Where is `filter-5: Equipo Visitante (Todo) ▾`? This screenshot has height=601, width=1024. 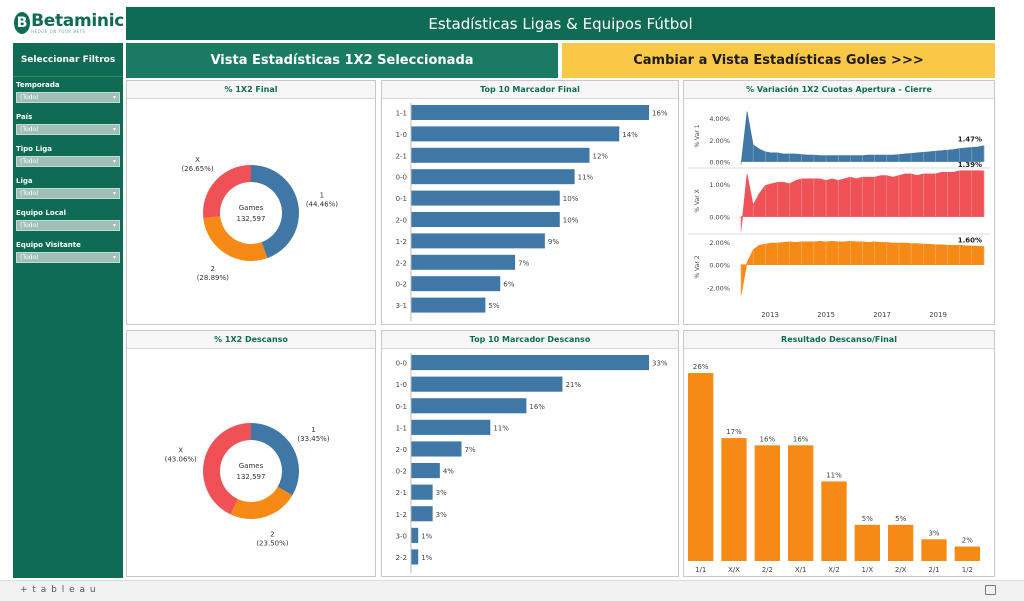 filter-5: Equipo Visitante (Todo) ▾ is located at coordinates (68, 255).